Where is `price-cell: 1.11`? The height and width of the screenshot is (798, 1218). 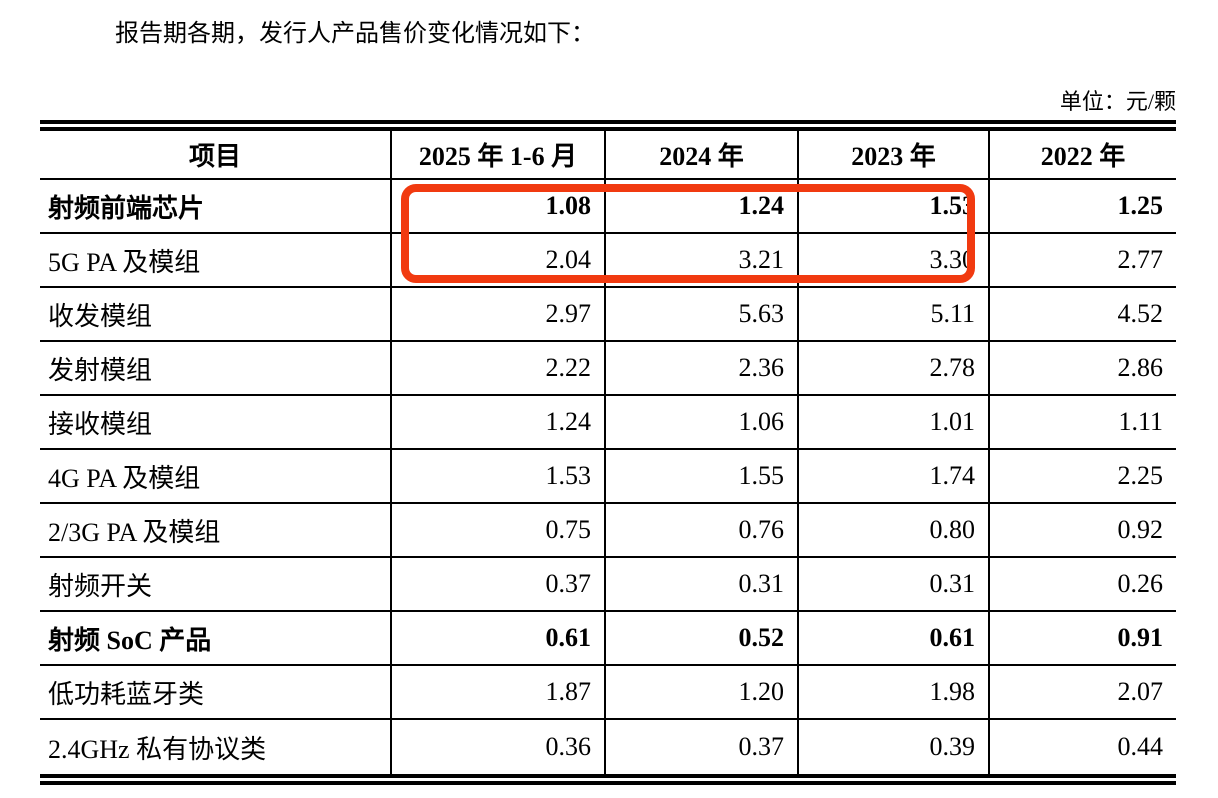
price-cell: 1.11 is located at coordinates (1082, 423).